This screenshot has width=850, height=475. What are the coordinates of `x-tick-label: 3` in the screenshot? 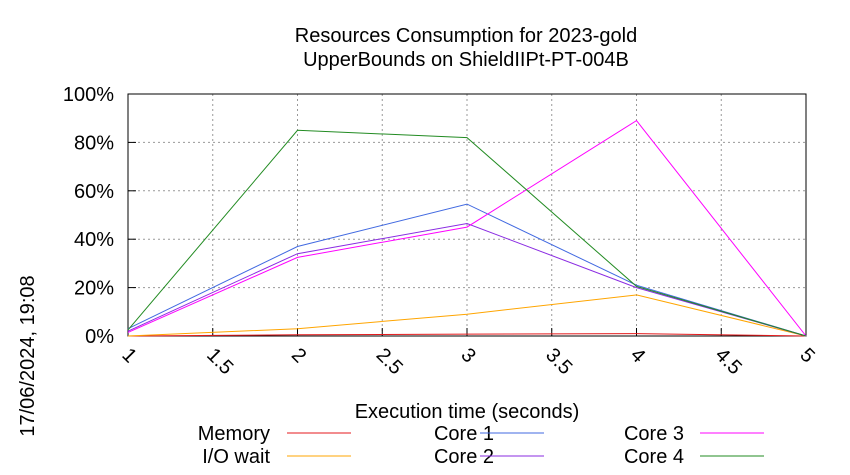 It's located at (467, 355).